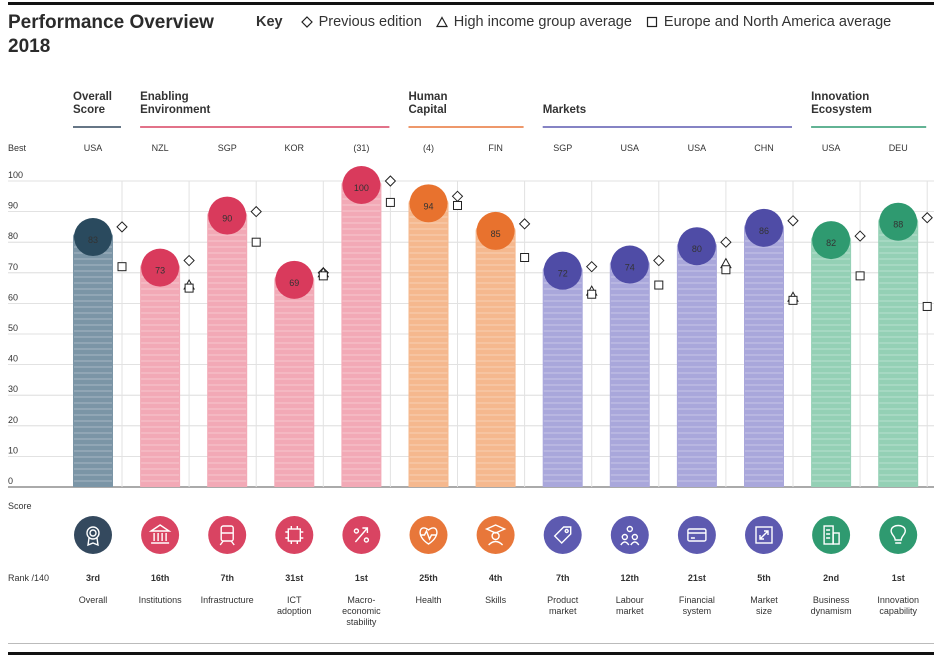 The image size is (940, 658). I want to click on score-label: 100, so click(361, 188).